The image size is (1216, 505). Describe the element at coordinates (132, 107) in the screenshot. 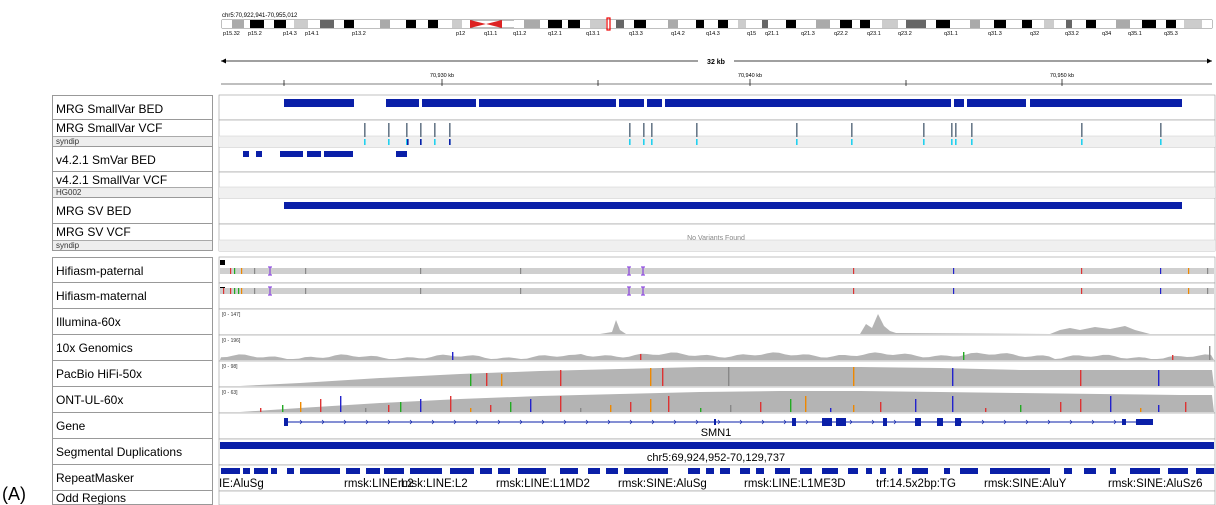

I see `track-name-1: MRG SmallVar BED` at that location.